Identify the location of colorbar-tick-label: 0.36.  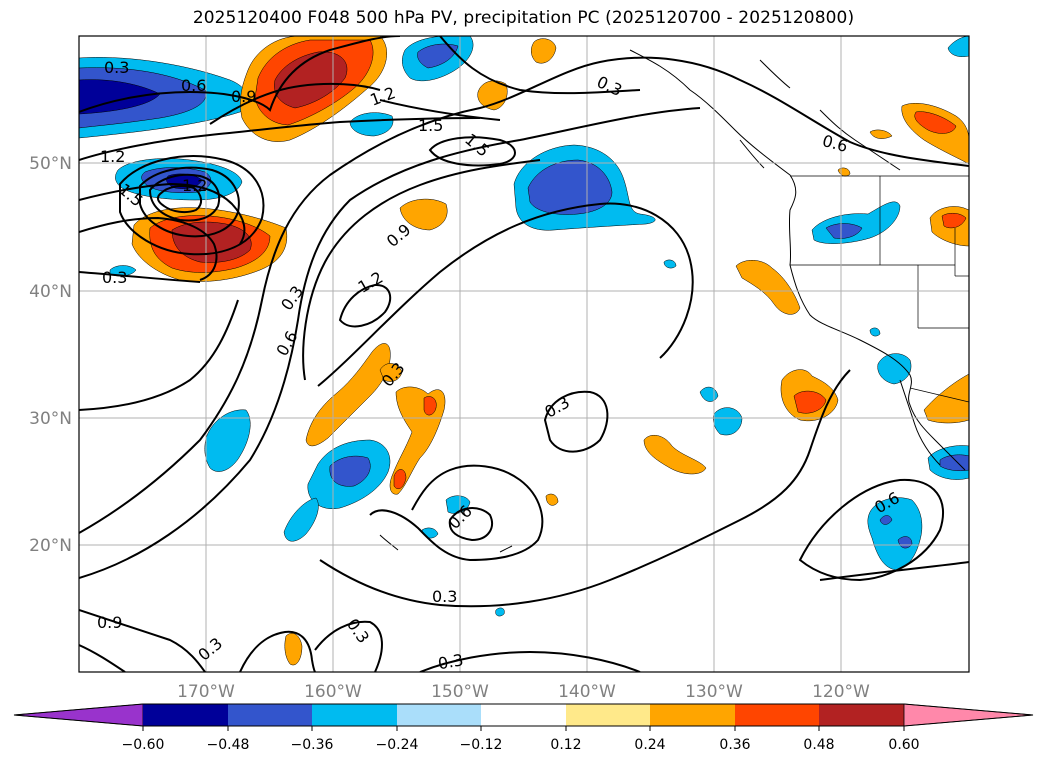
(734, 745).